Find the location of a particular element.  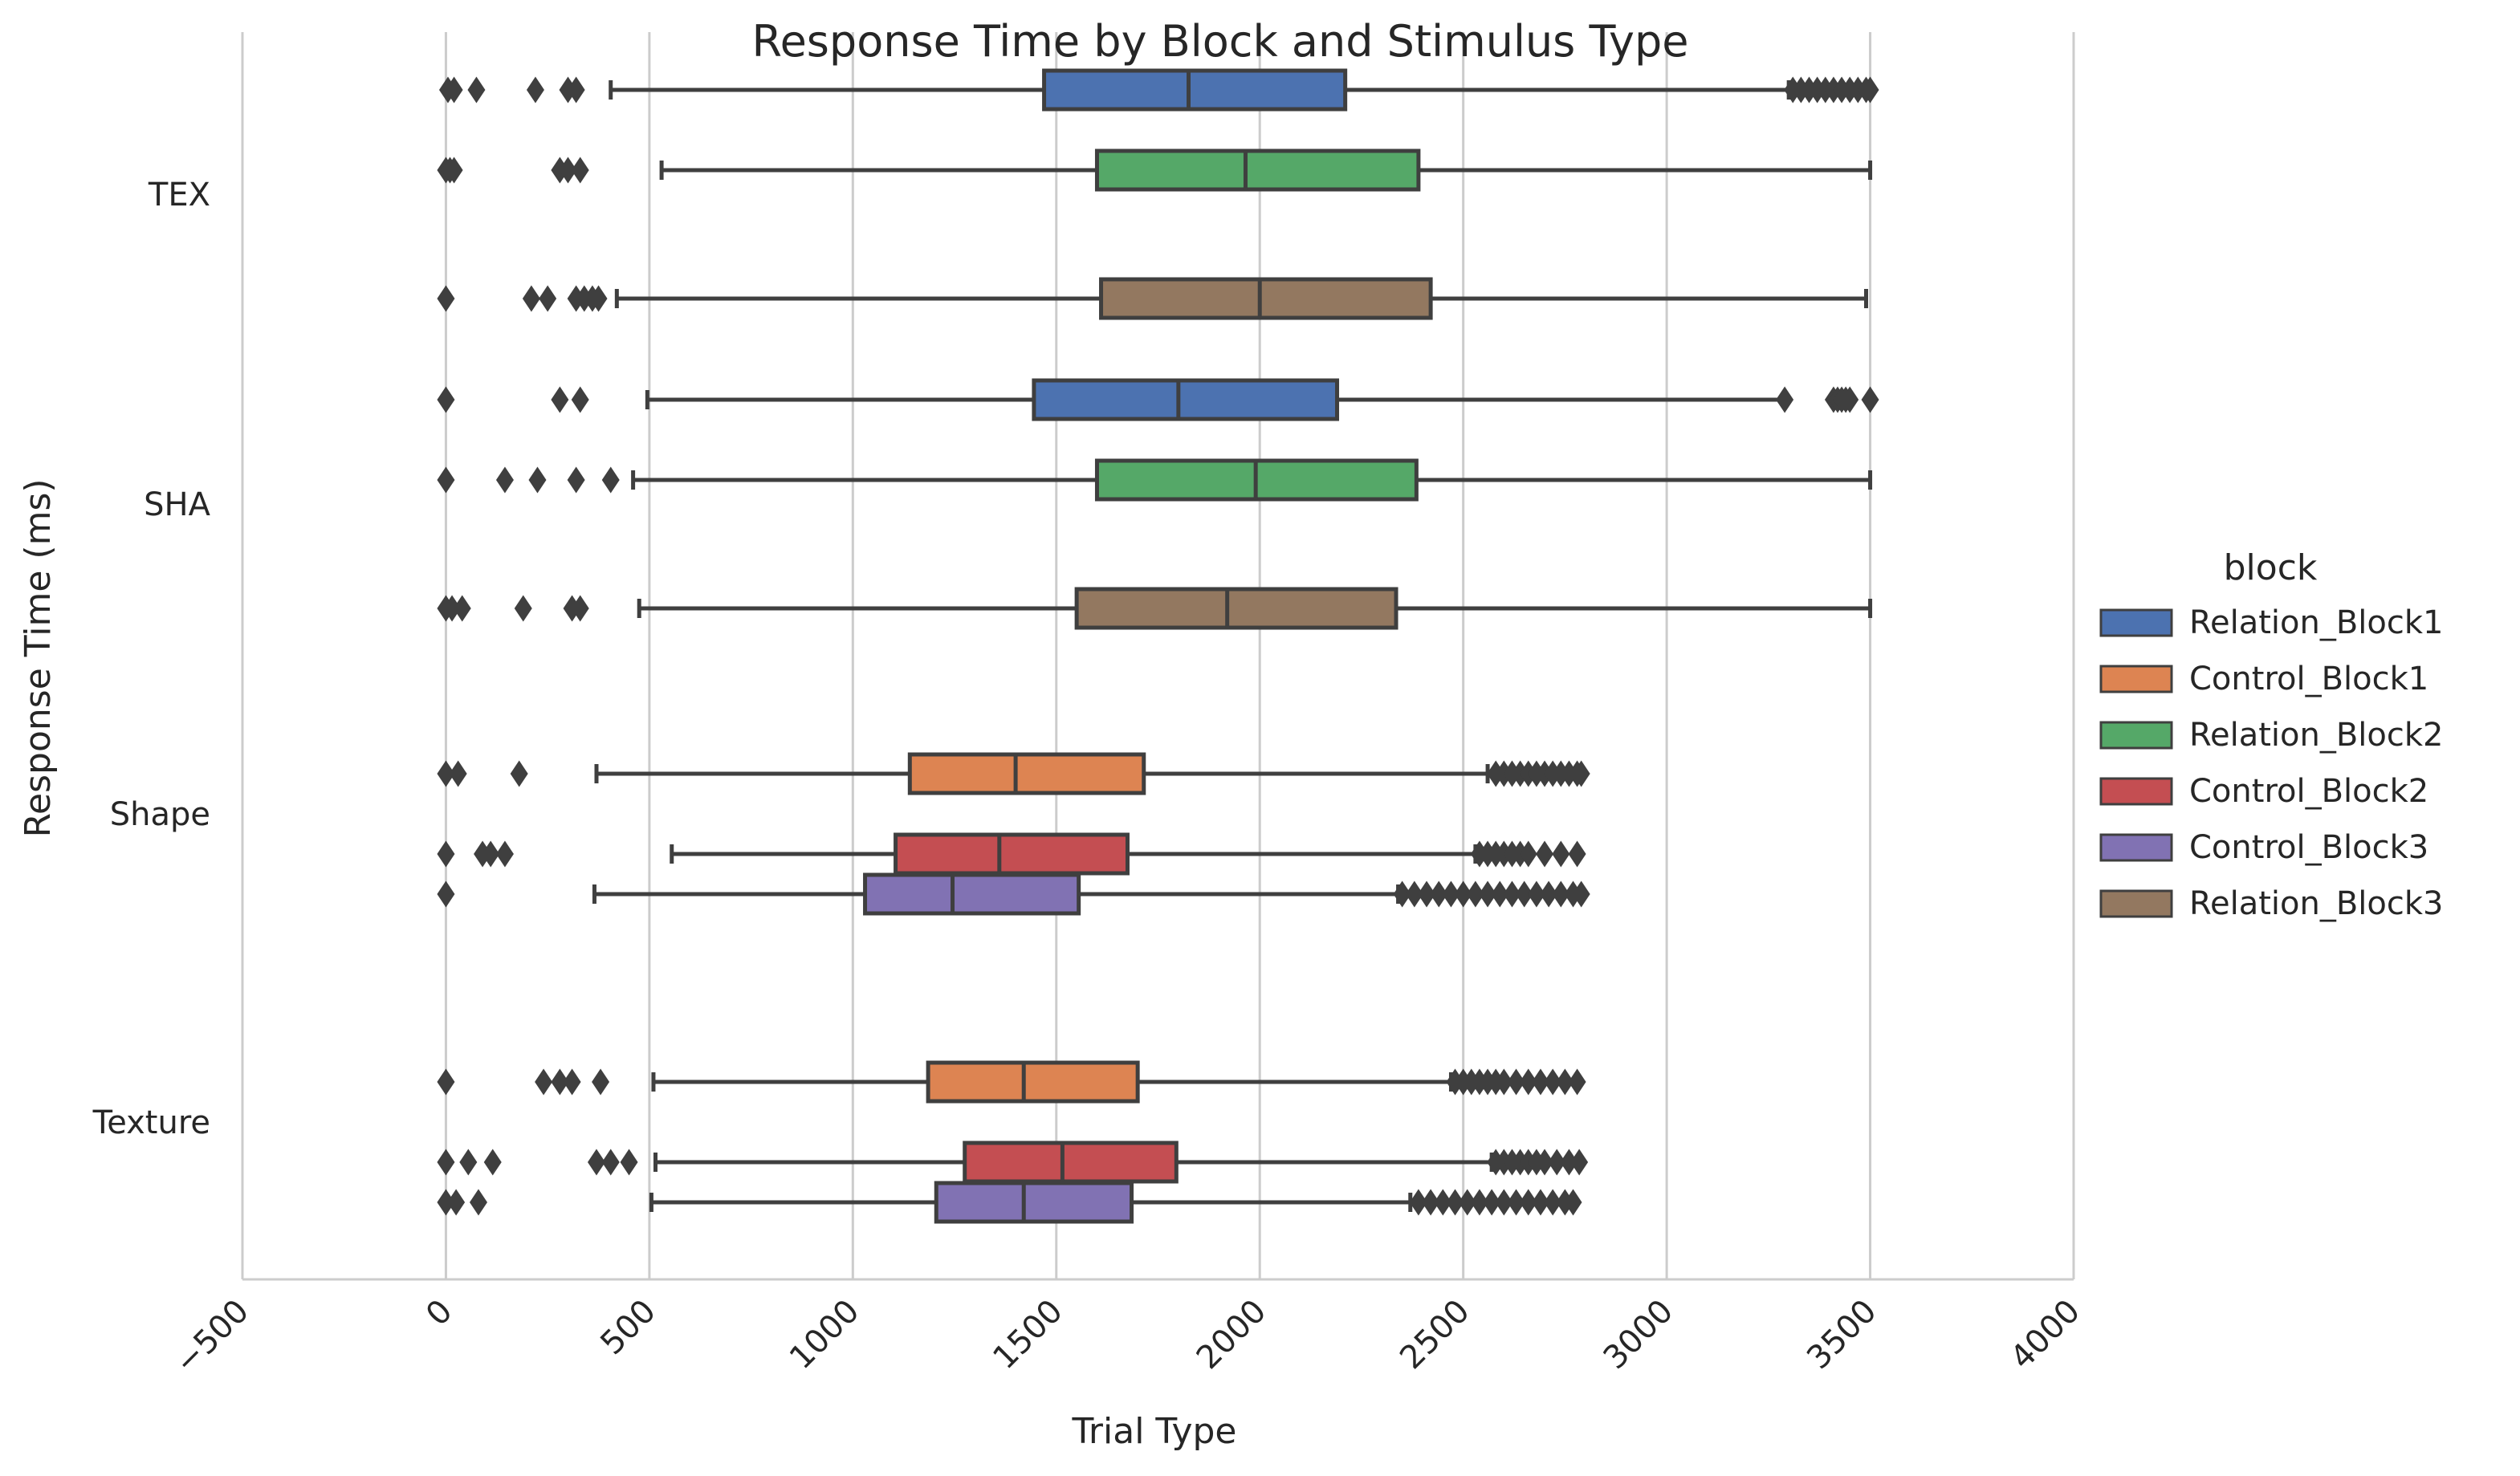

x-tick-label: 0 is located at coordinates (439, 1313).